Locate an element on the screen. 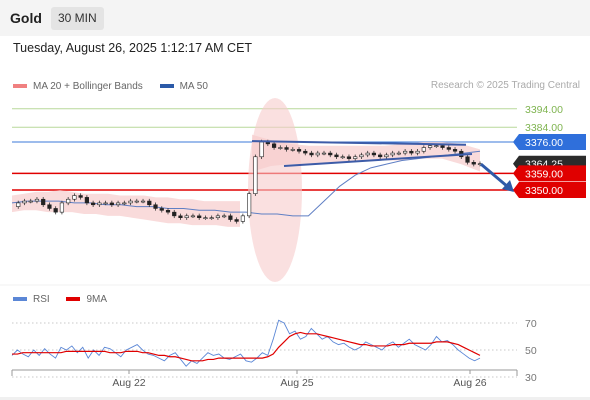 This screenshot has height=400, width=590. trendline-lower is located at coordinates (378, 160).